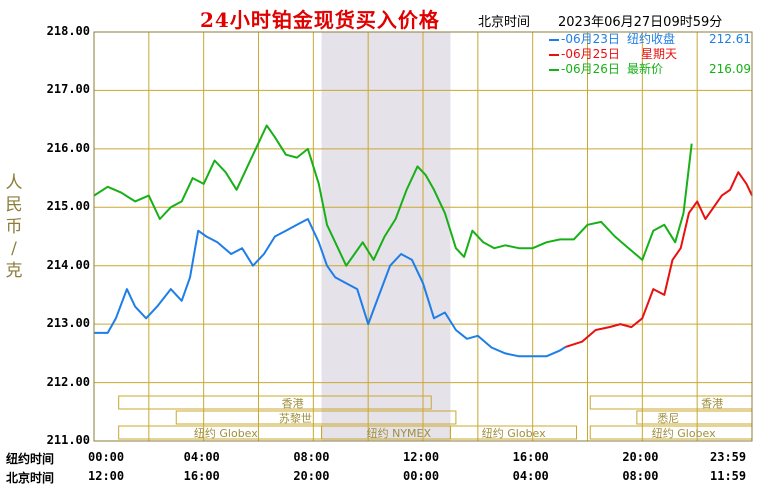  I want to click on y-tick-label: 214.00, so click(68, 264).